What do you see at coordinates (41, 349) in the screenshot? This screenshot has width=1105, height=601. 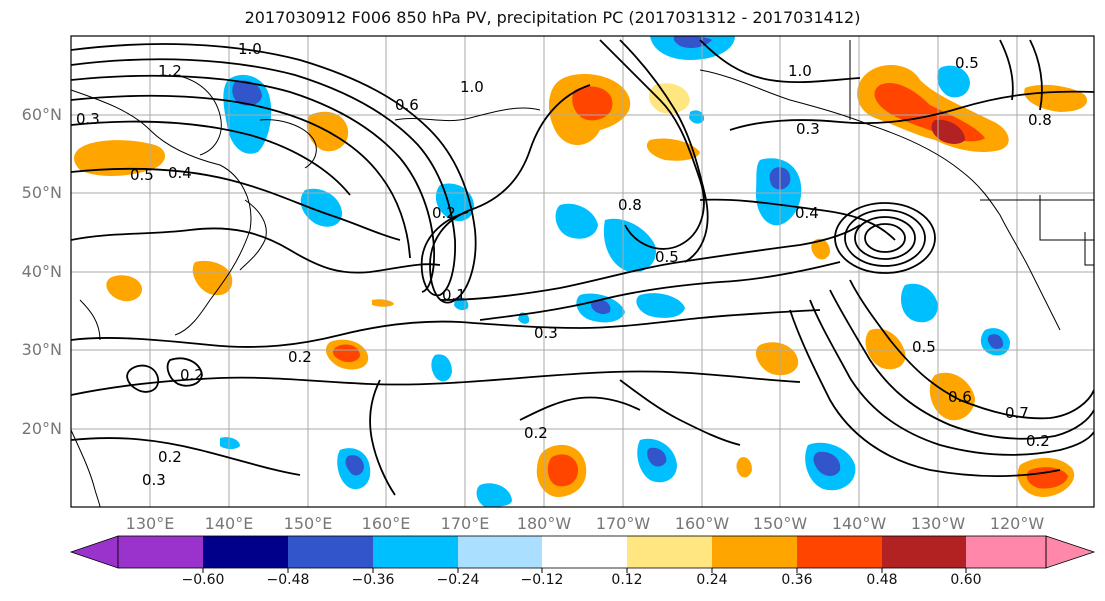 I see `lat-label: 30°N` at bounding box center [41, 349].